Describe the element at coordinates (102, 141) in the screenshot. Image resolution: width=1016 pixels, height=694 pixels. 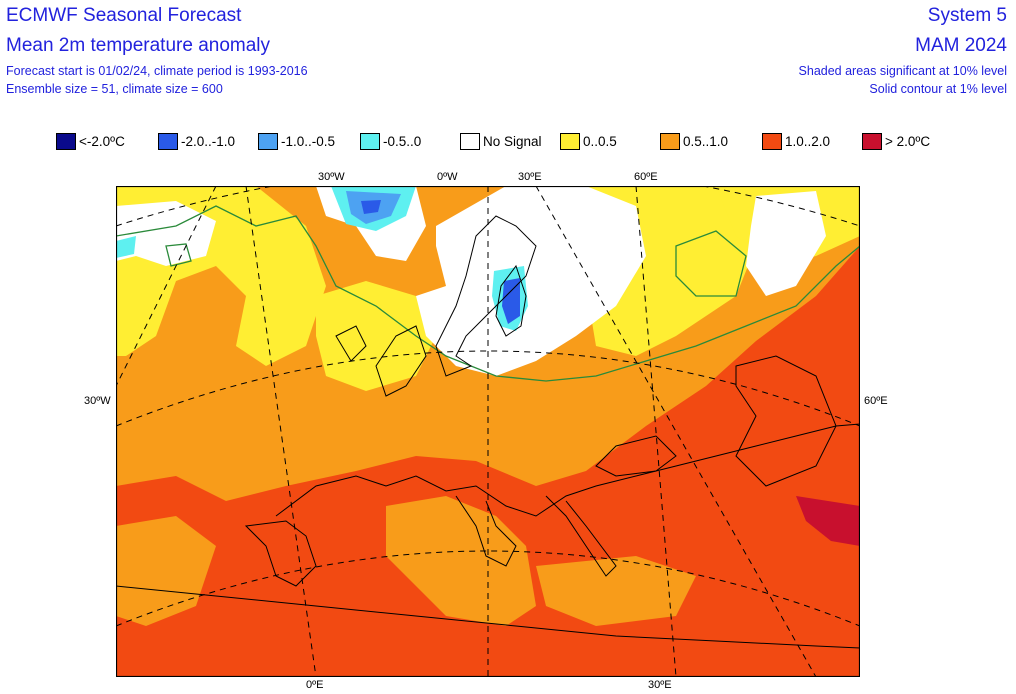
I see `legend-label: <-2.0ºC` at that location.